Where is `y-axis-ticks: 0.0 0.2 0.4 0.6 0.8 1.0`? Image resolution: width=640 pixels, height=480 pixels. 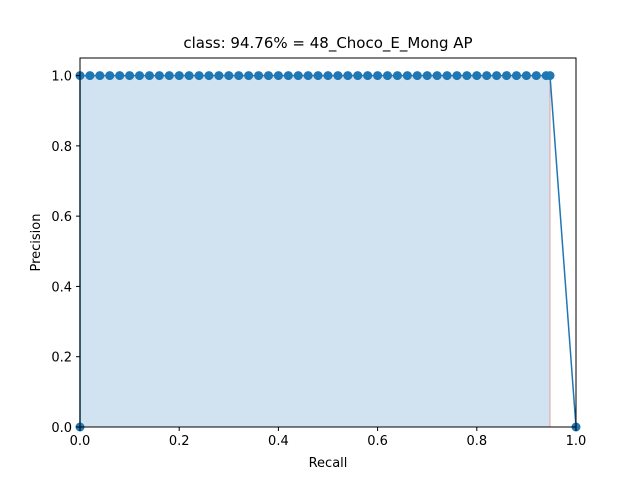
y-axis-ticks: 0.0 0.2 0.4 0.6 0.8 1.0 is located at coordinates (65, 253).